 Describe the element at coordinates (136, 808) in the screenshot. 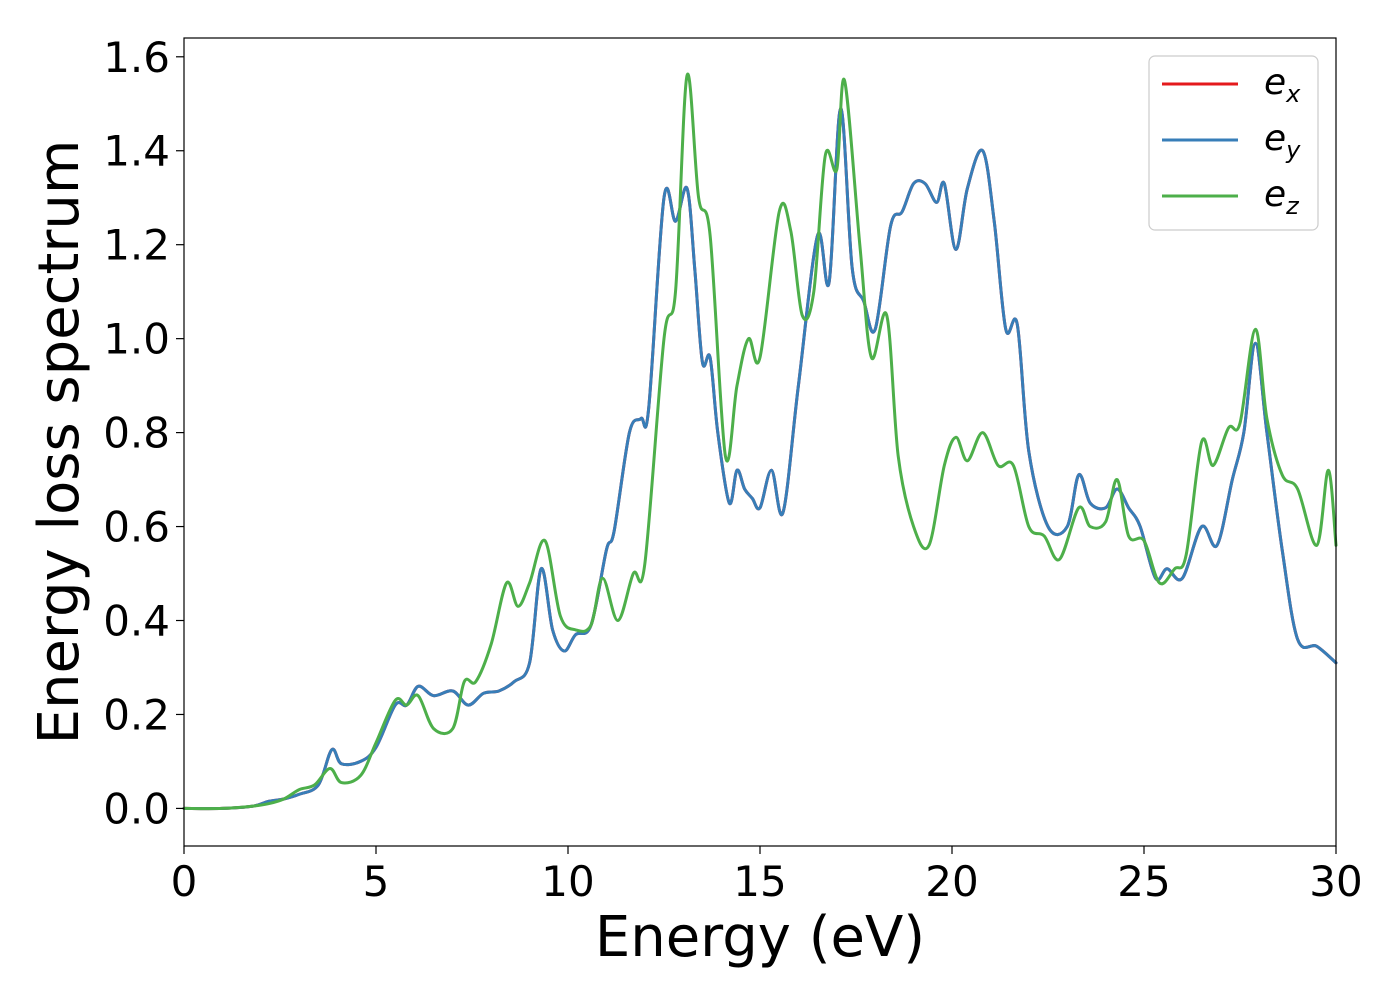

I see `y-tick-label: 0.0` at that location.